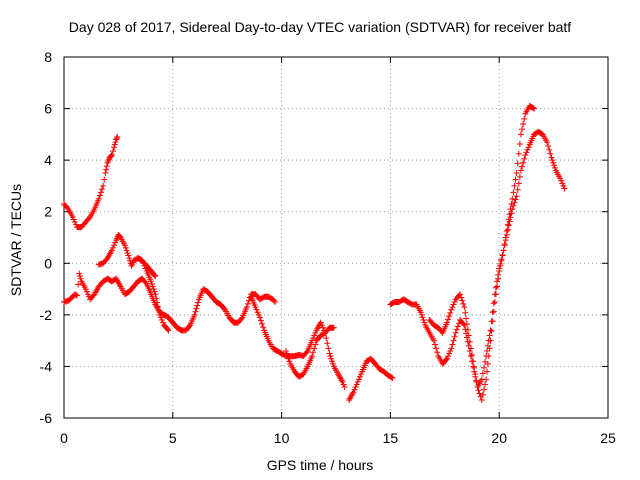 The height and width of the screenshot is (480, 640). Describe the element at coordinates (48, 263) in the screenshot. I see `y-tick-label: 0` at that location.